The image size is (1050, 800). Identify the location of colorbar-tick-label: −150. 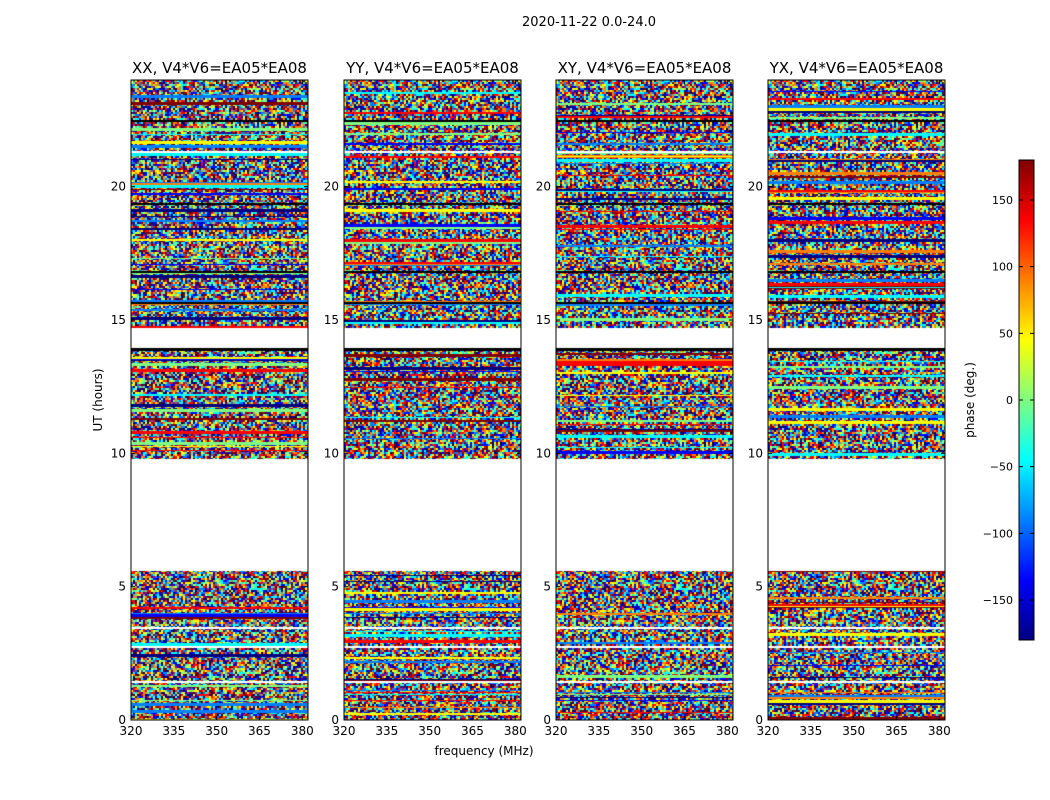
(998, 600).